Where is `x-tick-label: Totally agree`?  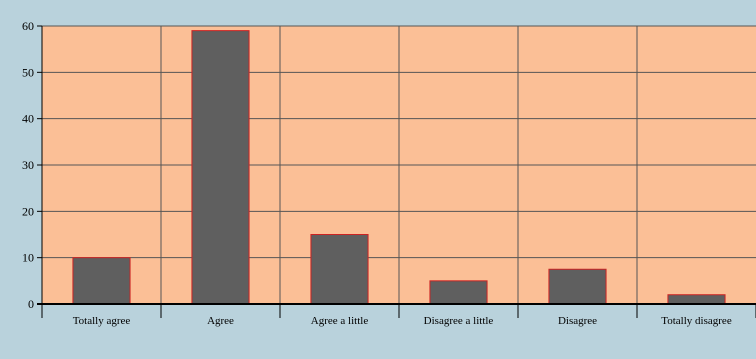
x-tick-label: Totally agree is located at coordinates (102, 321).